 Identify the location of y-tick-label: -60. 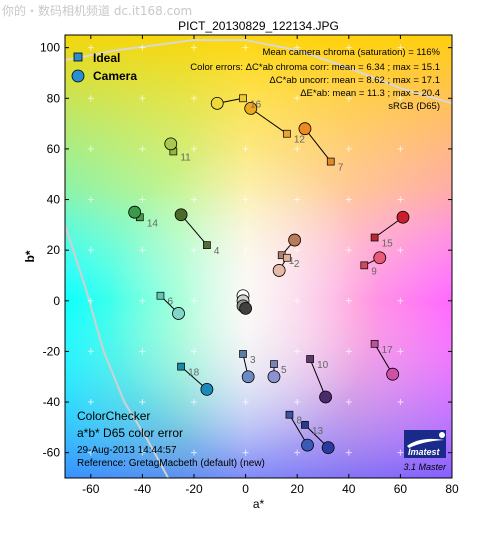
(52, 453).